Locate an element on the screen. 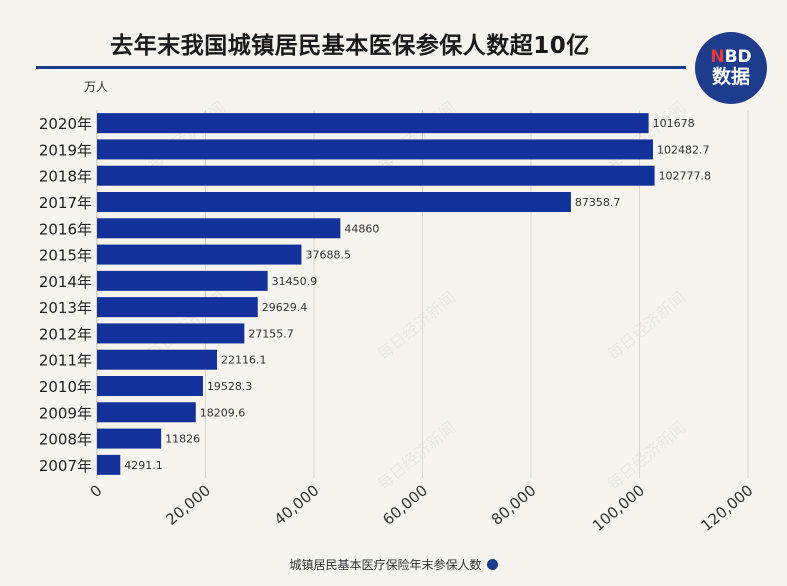  nbd-logo: NBD 数据 is located at coordinates (731, 68).